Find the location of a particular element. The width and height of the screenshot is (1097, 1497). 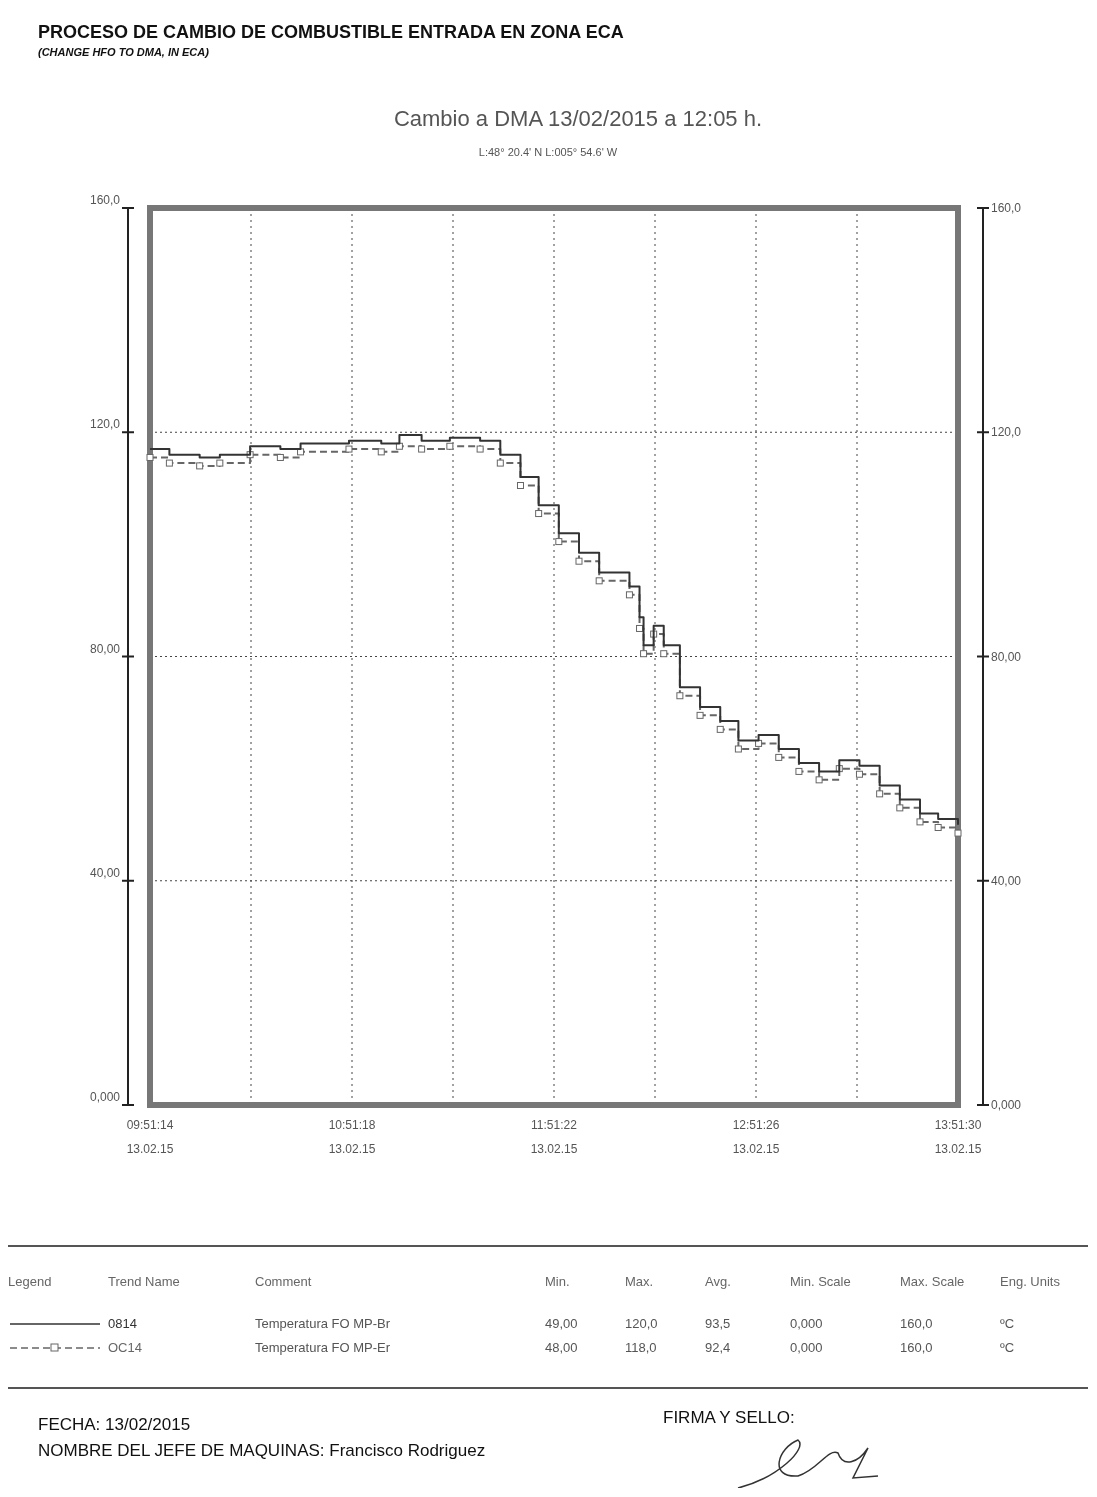

text: Comment is located at coordinates (283, 1281).